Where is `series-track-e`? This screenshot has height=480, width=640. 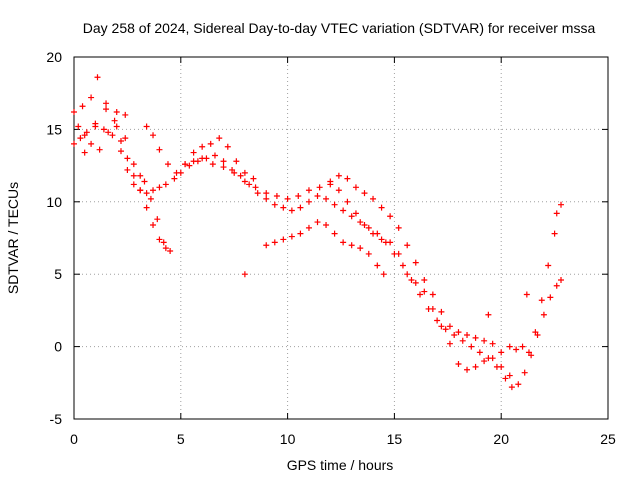
series-track-e is located at coordinates (200, 152).